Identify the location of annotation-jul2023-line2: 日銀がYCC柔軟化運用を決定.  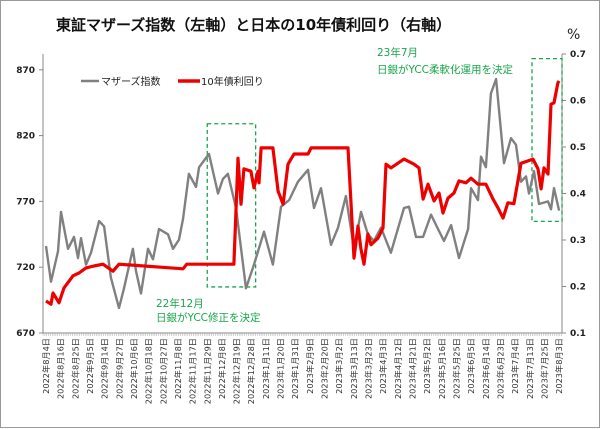
(445, 69).